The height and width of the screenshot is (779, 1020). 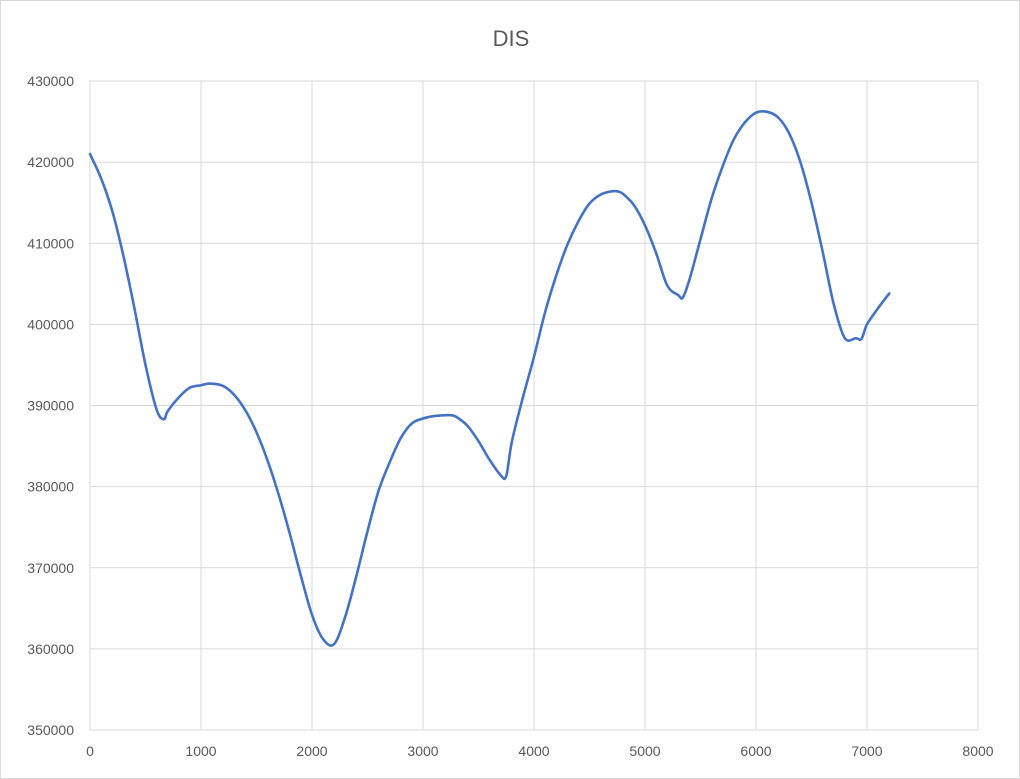 I want to click on y-tick-label: 400000, so click(x=50, y=324).